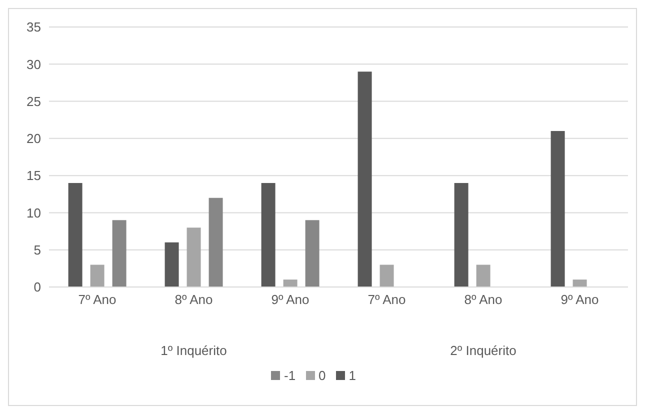 The image size is (645, 414). Describe the element at coordinates (33, 138) in the screenshot. I see `y-tick-label: 20` at that location.